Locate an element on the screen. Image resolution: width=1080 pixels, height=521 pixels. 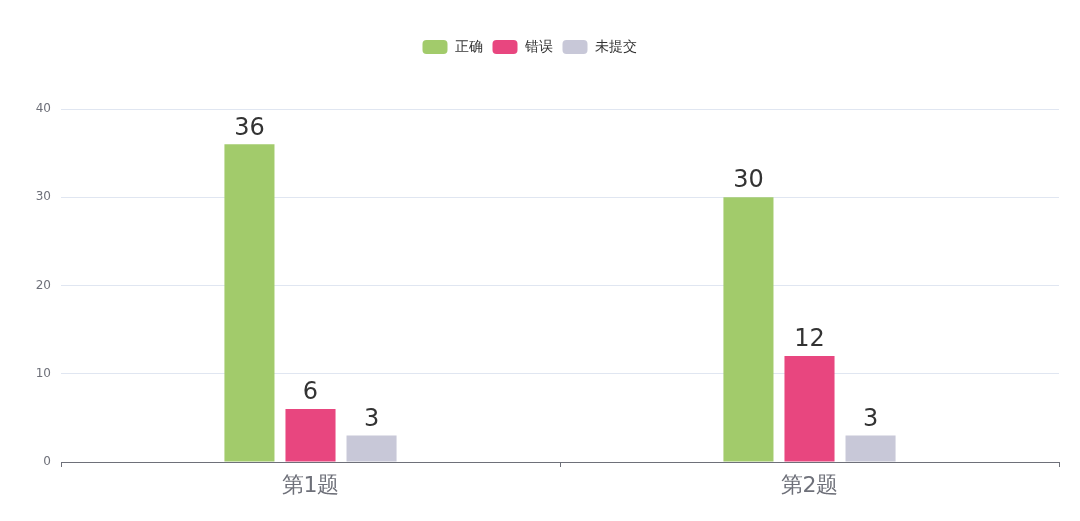
x-tick-label: 第1题 is located at coordinates (310, 484).